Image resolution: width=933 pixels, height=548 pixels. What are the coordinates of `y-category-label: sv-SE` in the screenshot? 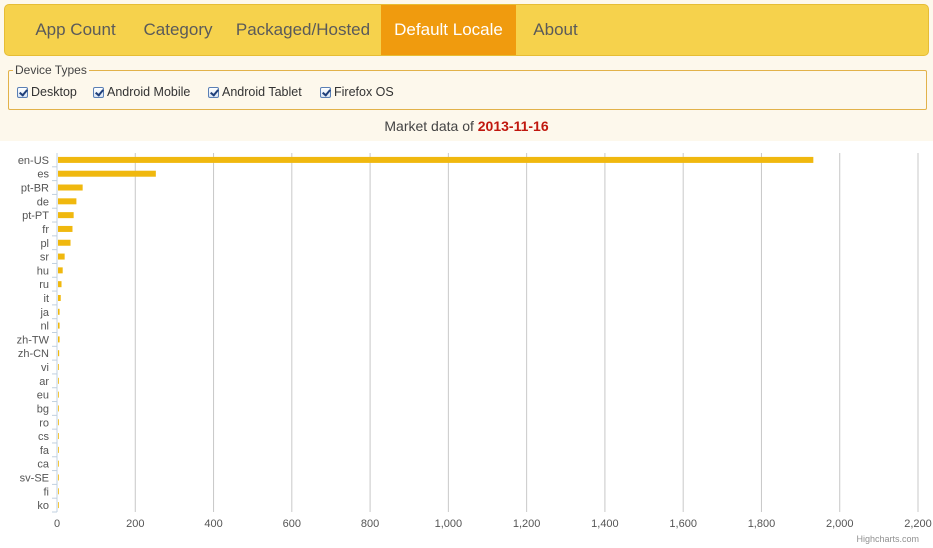 It's located at (34, 478).